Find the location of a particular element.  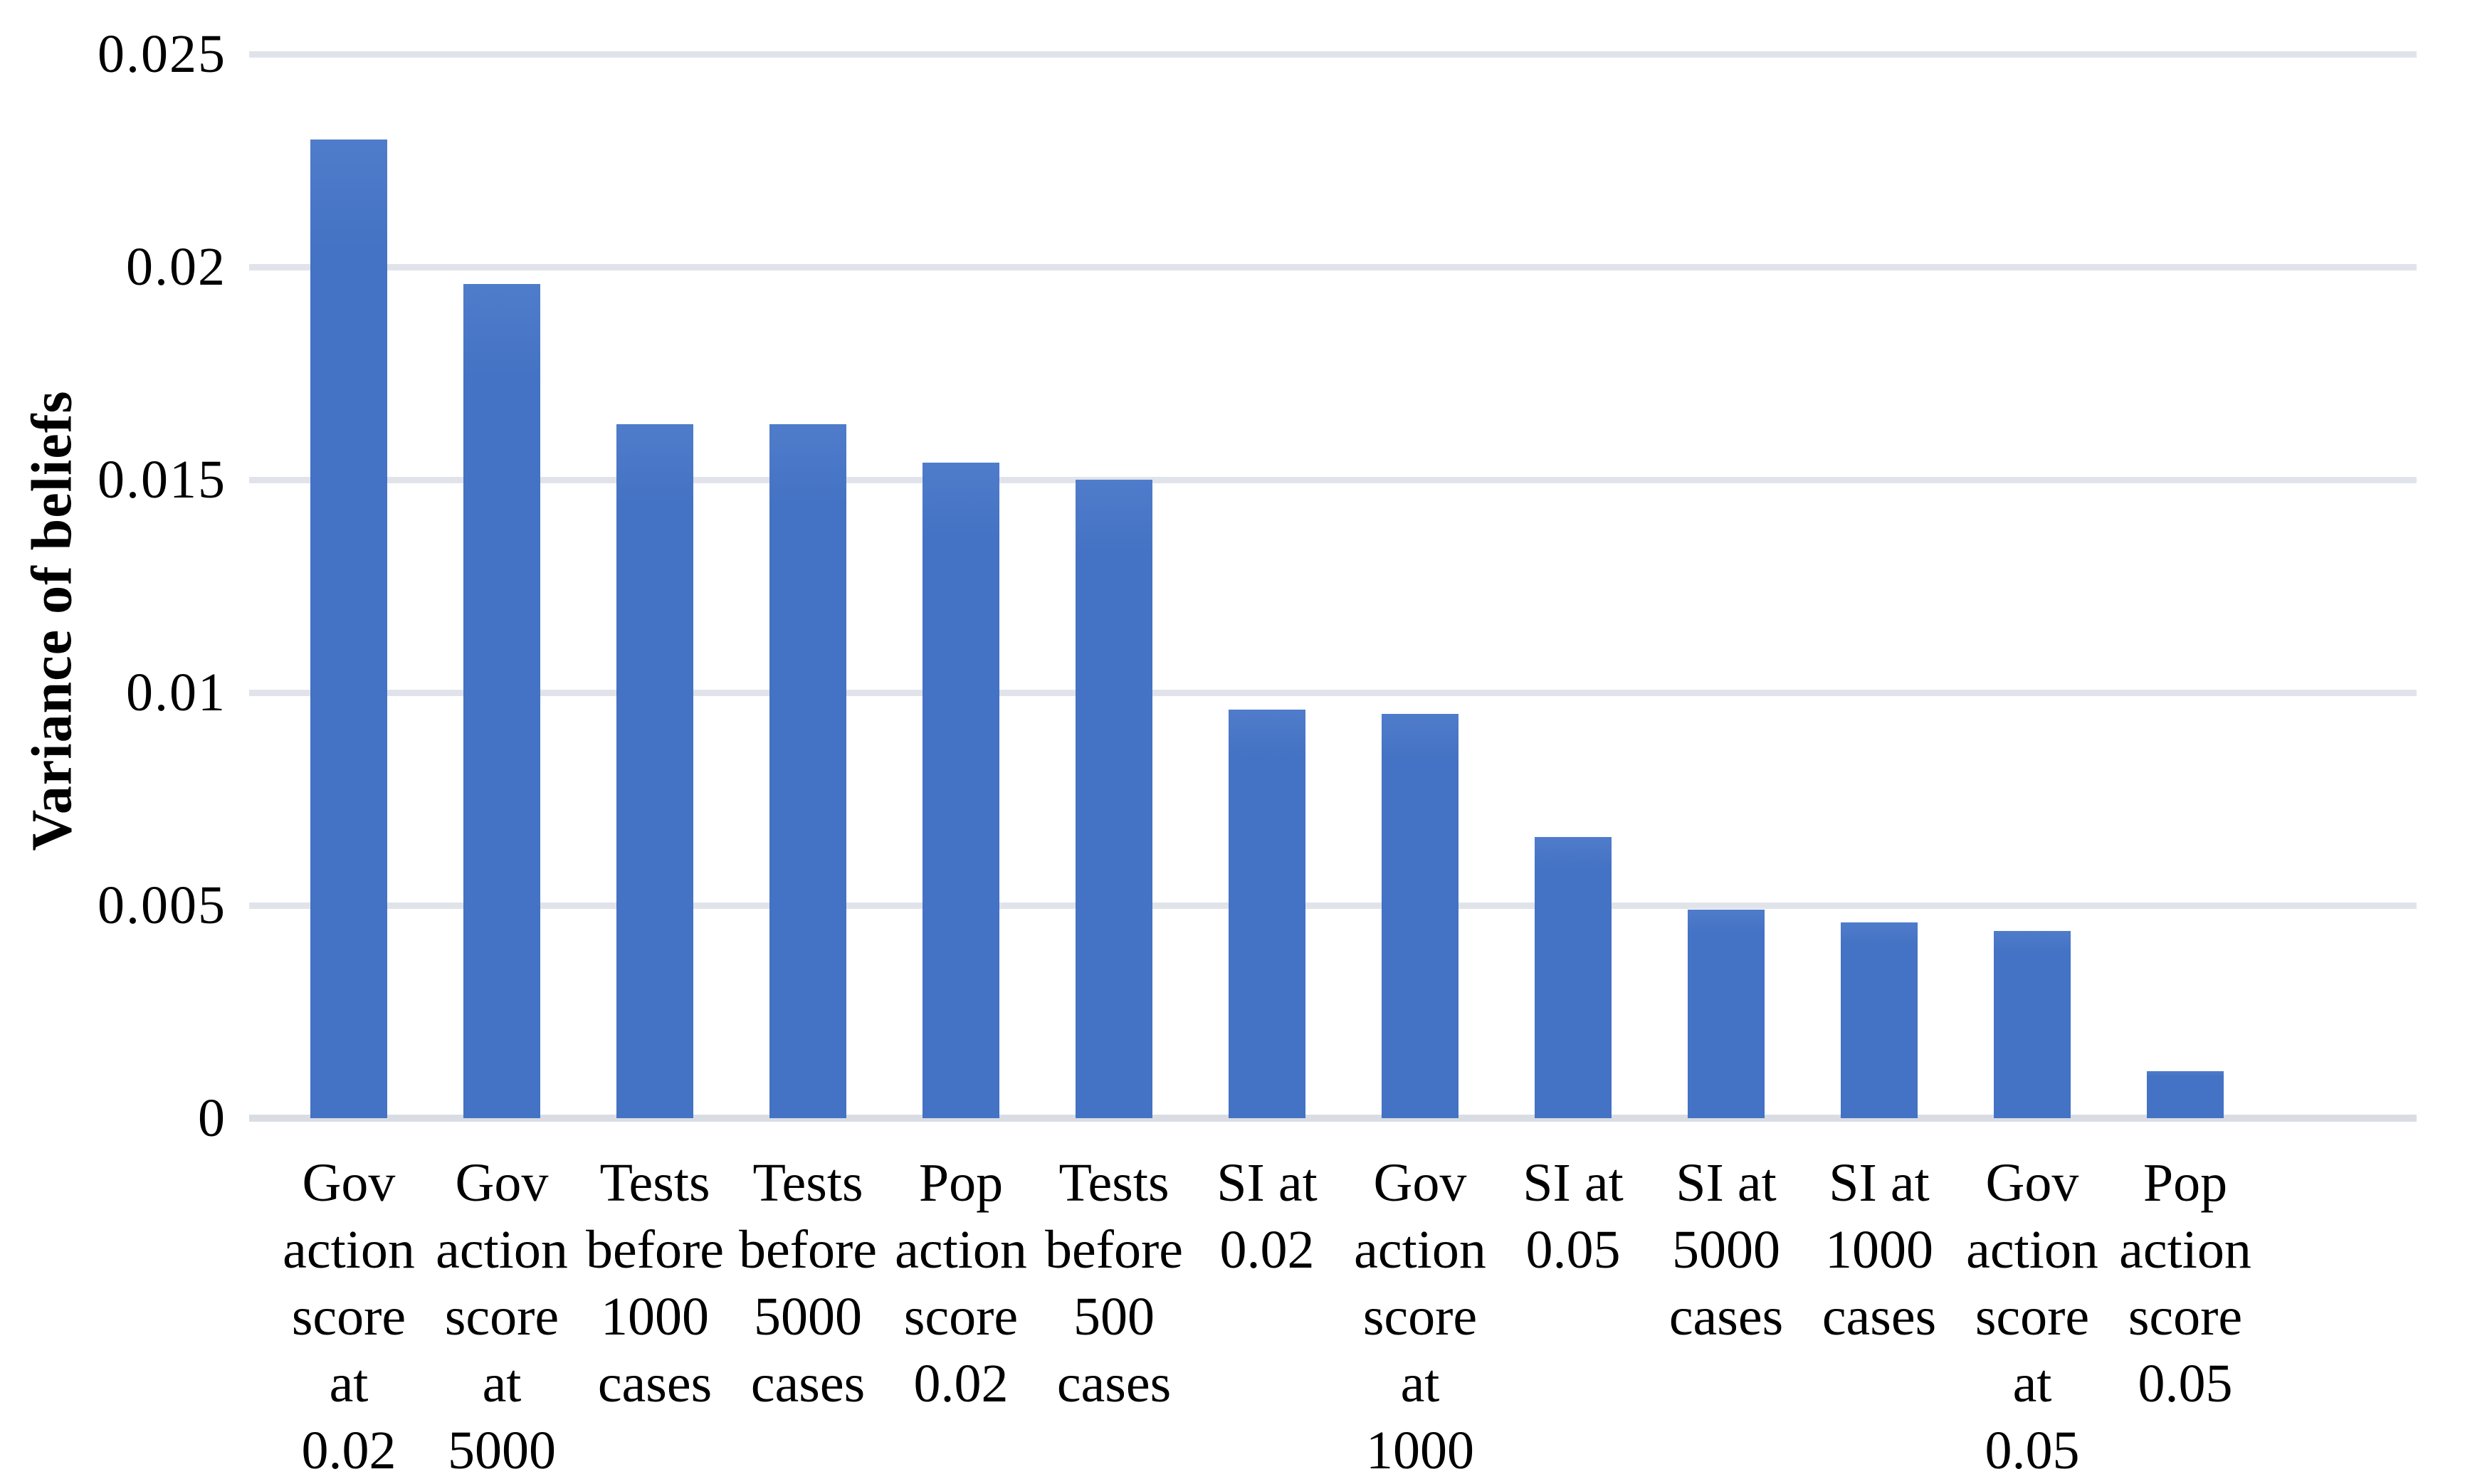

x-category-label-4: Tests before 5000 cases is located at coordinates (808, 1283).